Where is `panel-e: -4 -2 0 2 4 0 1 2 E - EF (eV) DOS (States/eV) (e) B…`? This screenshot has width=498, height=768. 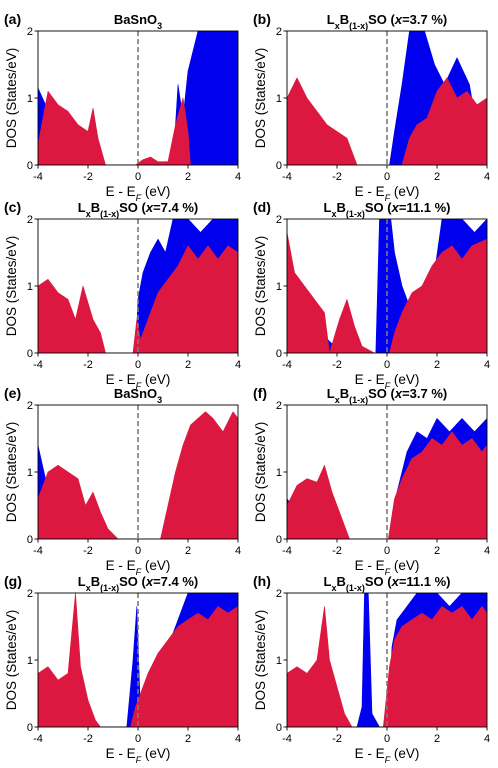 panel-e: -4 -2 0 2 4 0 1 2 E - EF (eV) DOS (States/eV) (e) B… is located at coordinates (122, 481).